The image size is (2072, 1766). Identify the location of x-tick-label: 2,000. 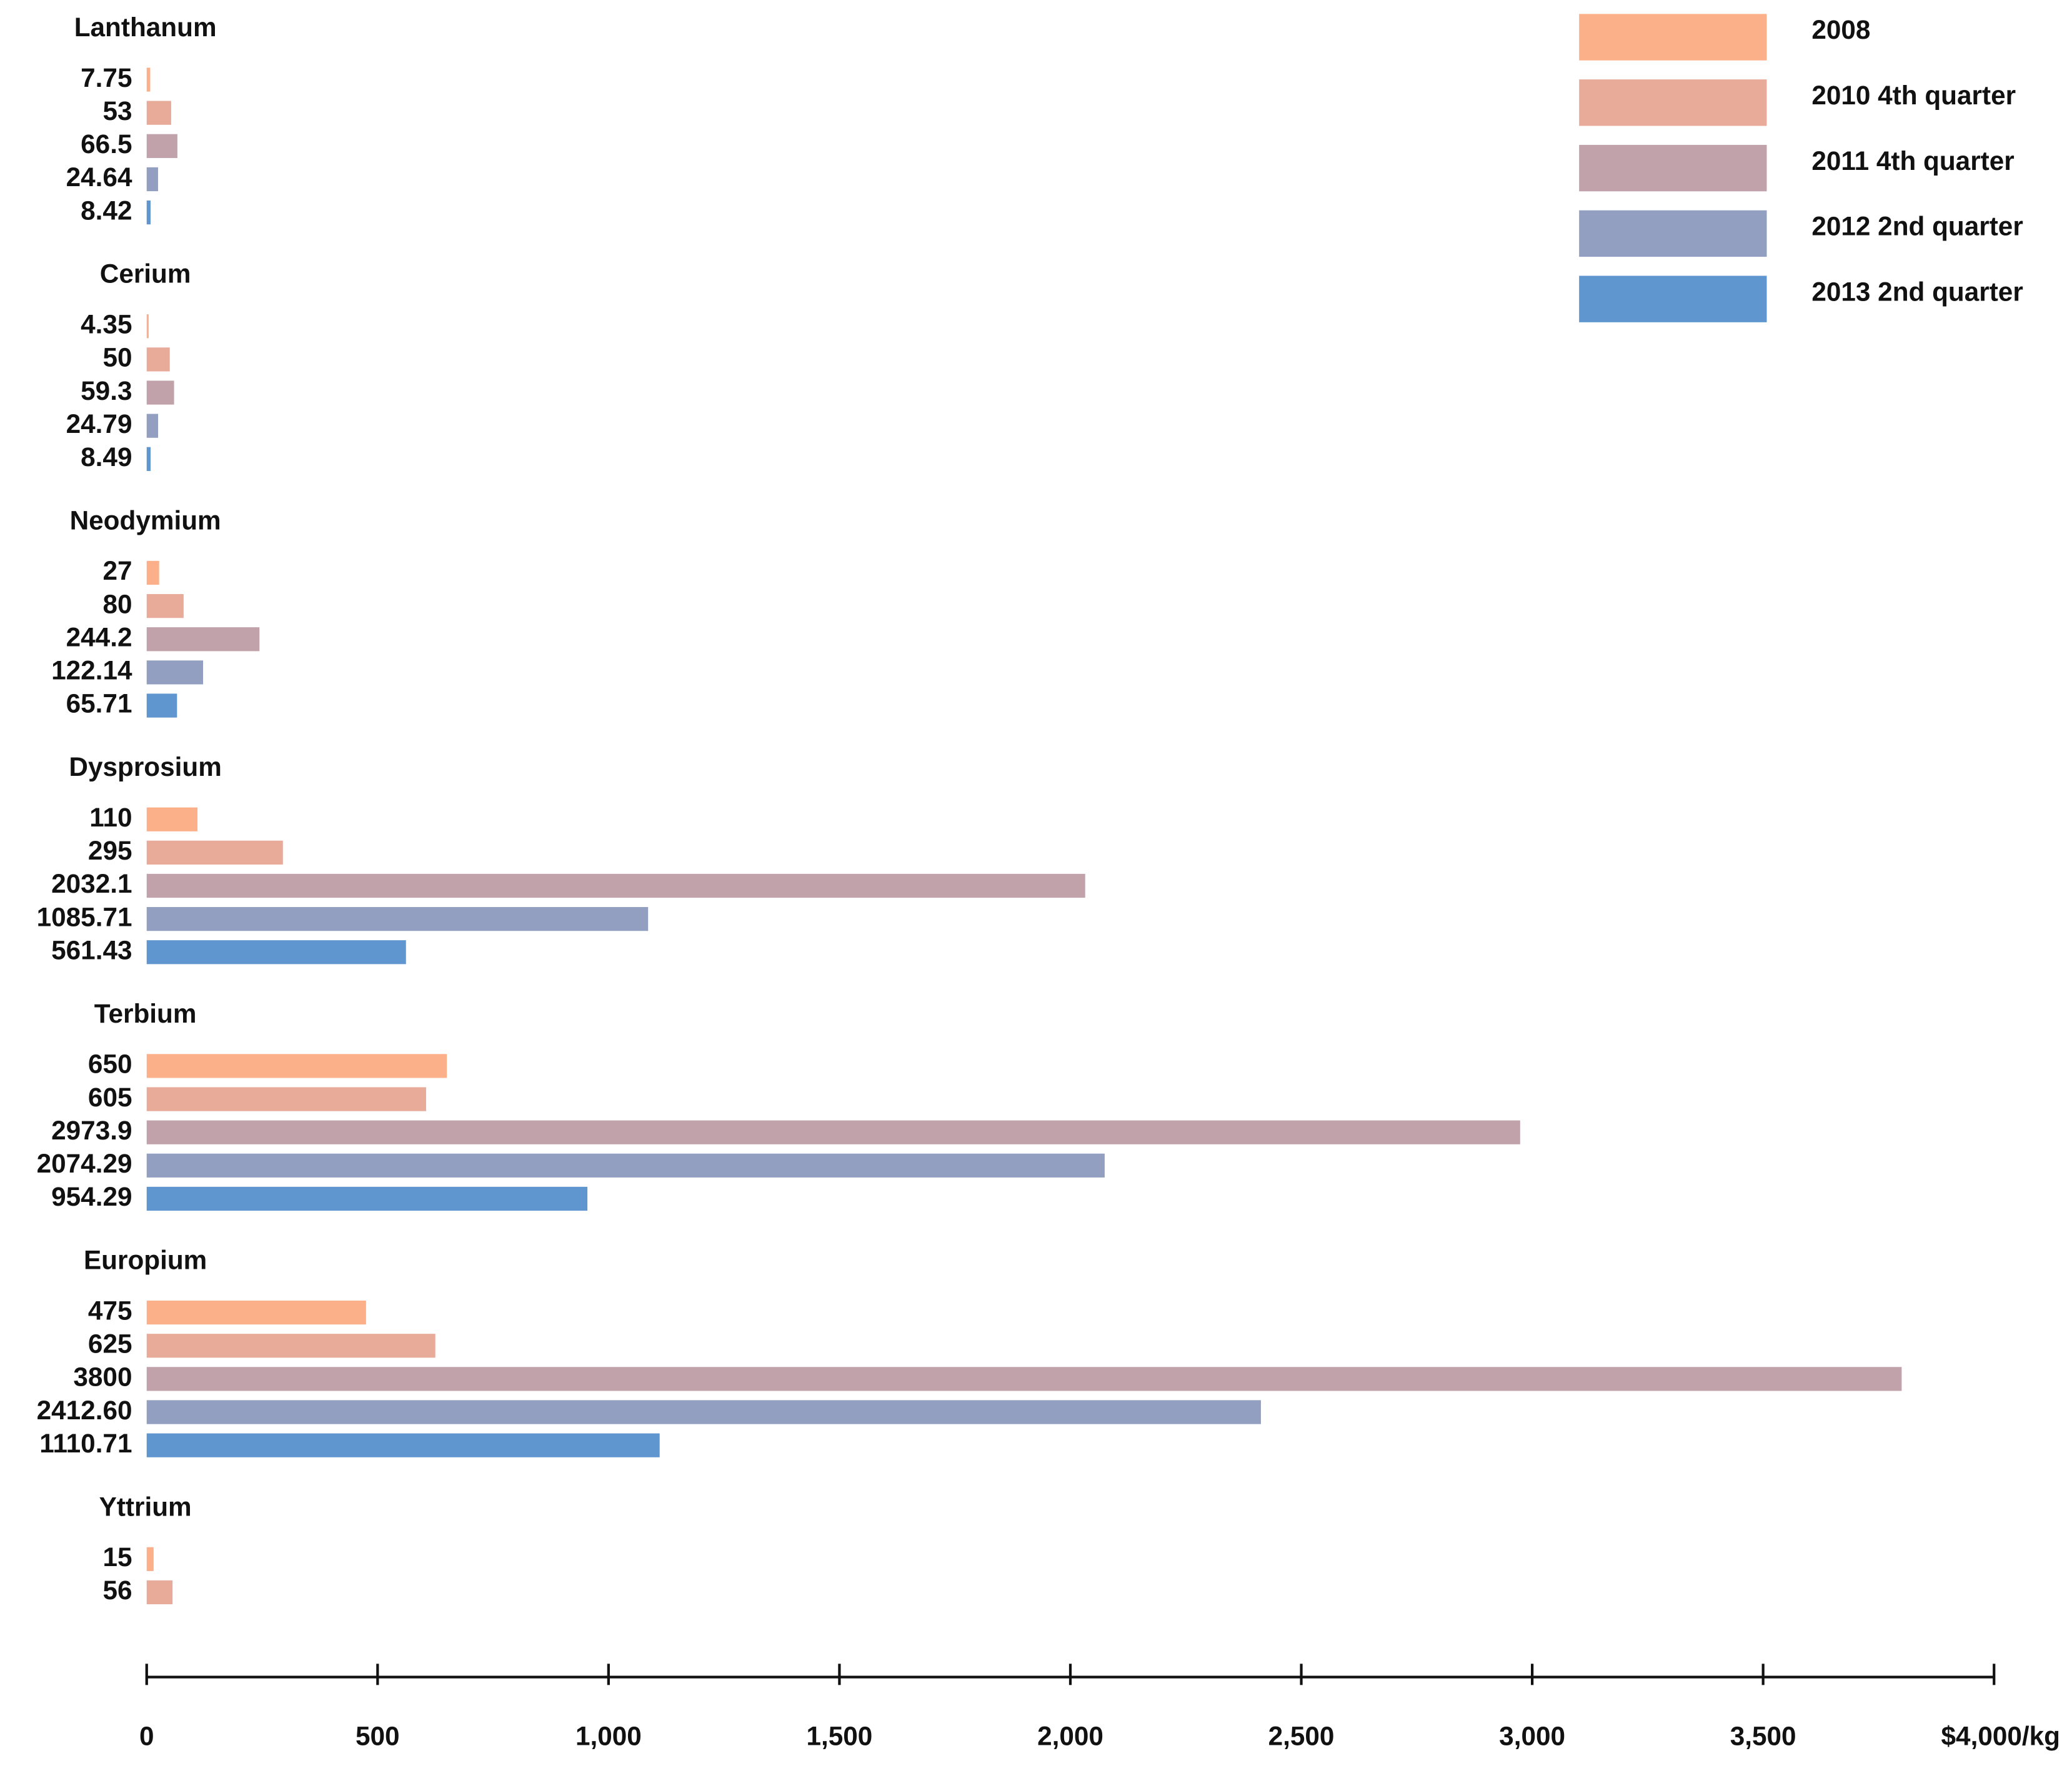
(1070, 1735).